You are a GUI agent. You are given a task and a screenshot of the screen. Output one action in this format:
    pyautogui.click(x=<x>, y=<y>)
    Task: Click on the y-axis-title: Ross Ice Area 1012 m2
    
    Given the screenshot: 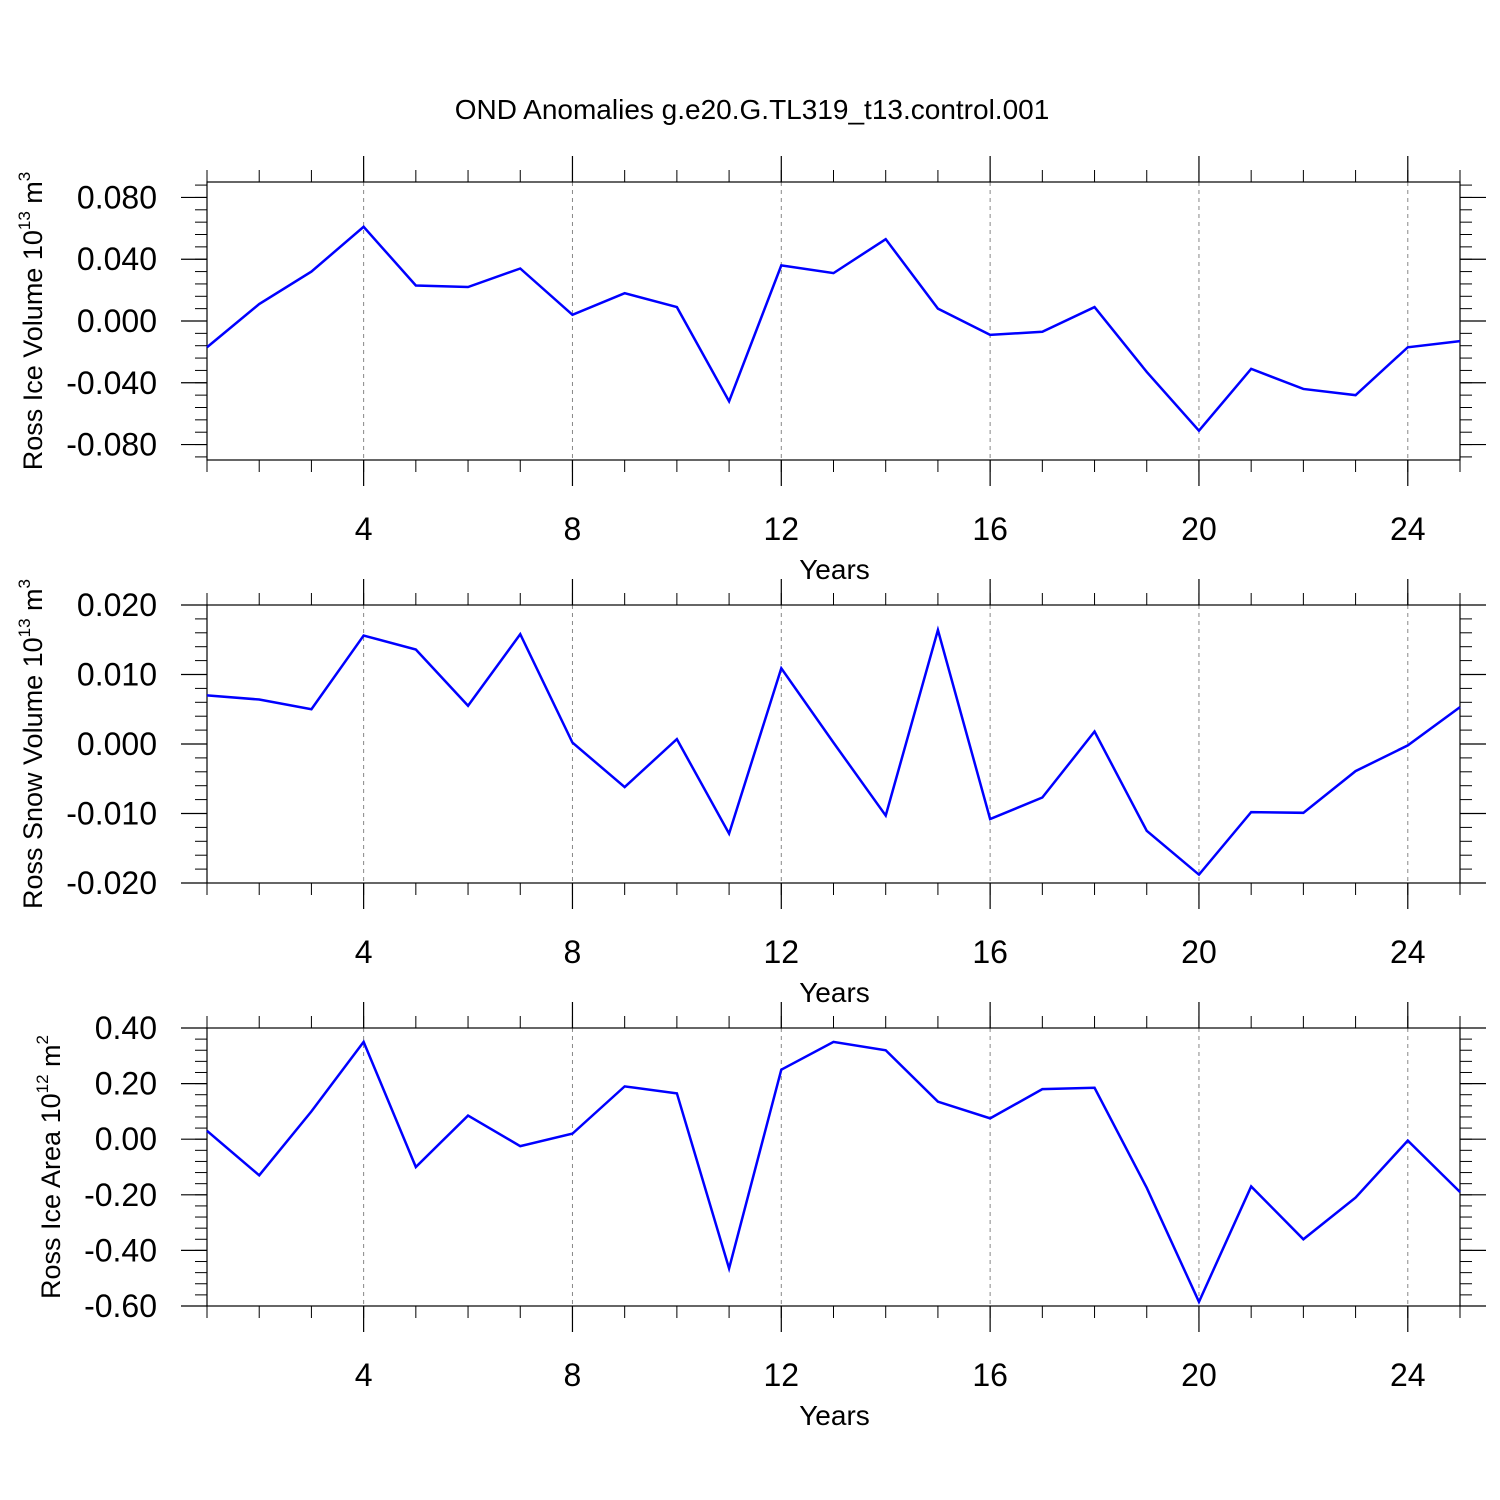 What is the action you would take?
    pyautogui.click(x=49, y=1167)
    